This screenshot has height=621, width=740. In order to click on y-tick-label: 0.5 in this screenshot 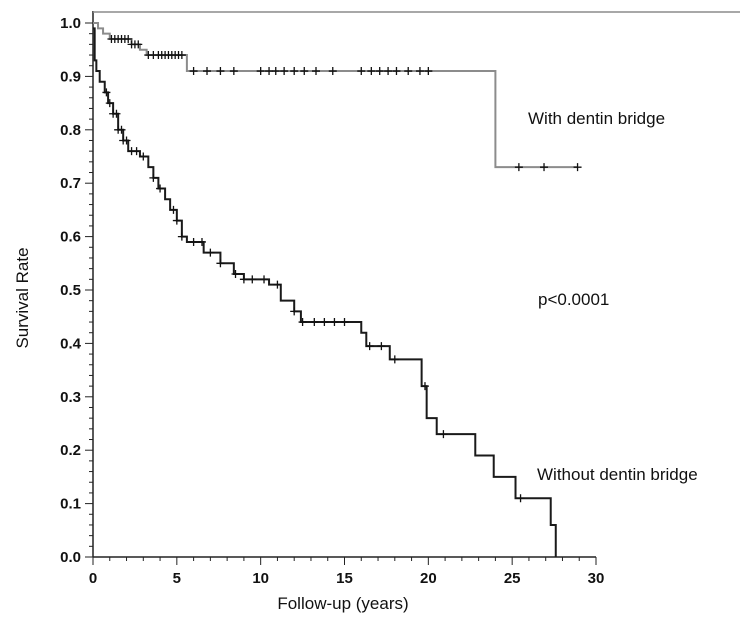, I will do `click(70, 290)`.